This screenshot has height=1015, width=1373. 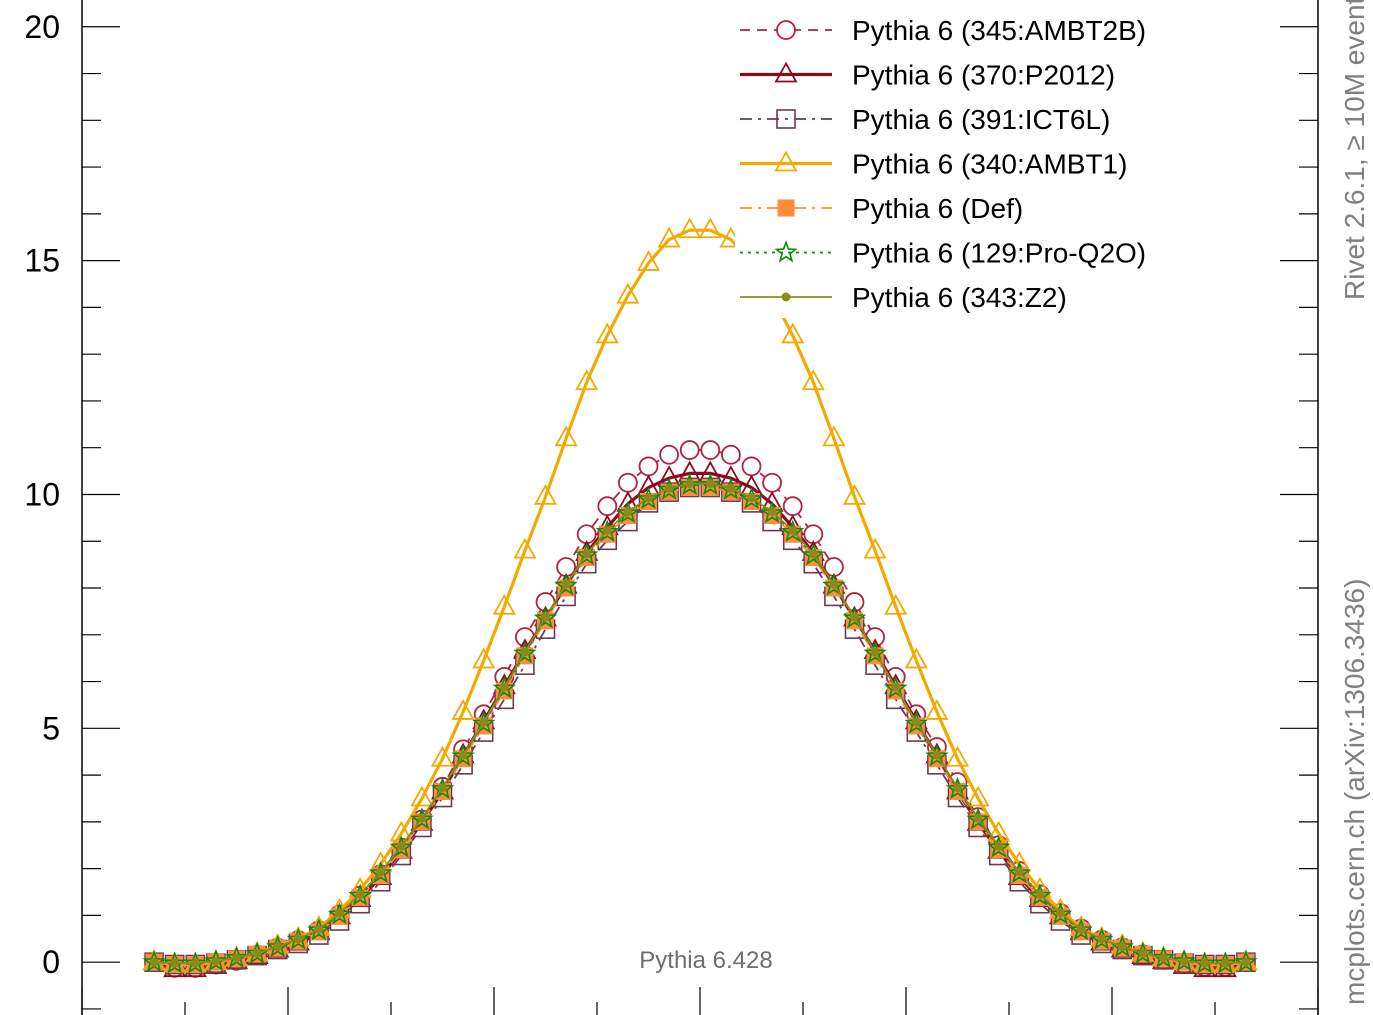 I want to click on legend-label: Pythia 6 (370:P2012), so click(x=983, y=75).